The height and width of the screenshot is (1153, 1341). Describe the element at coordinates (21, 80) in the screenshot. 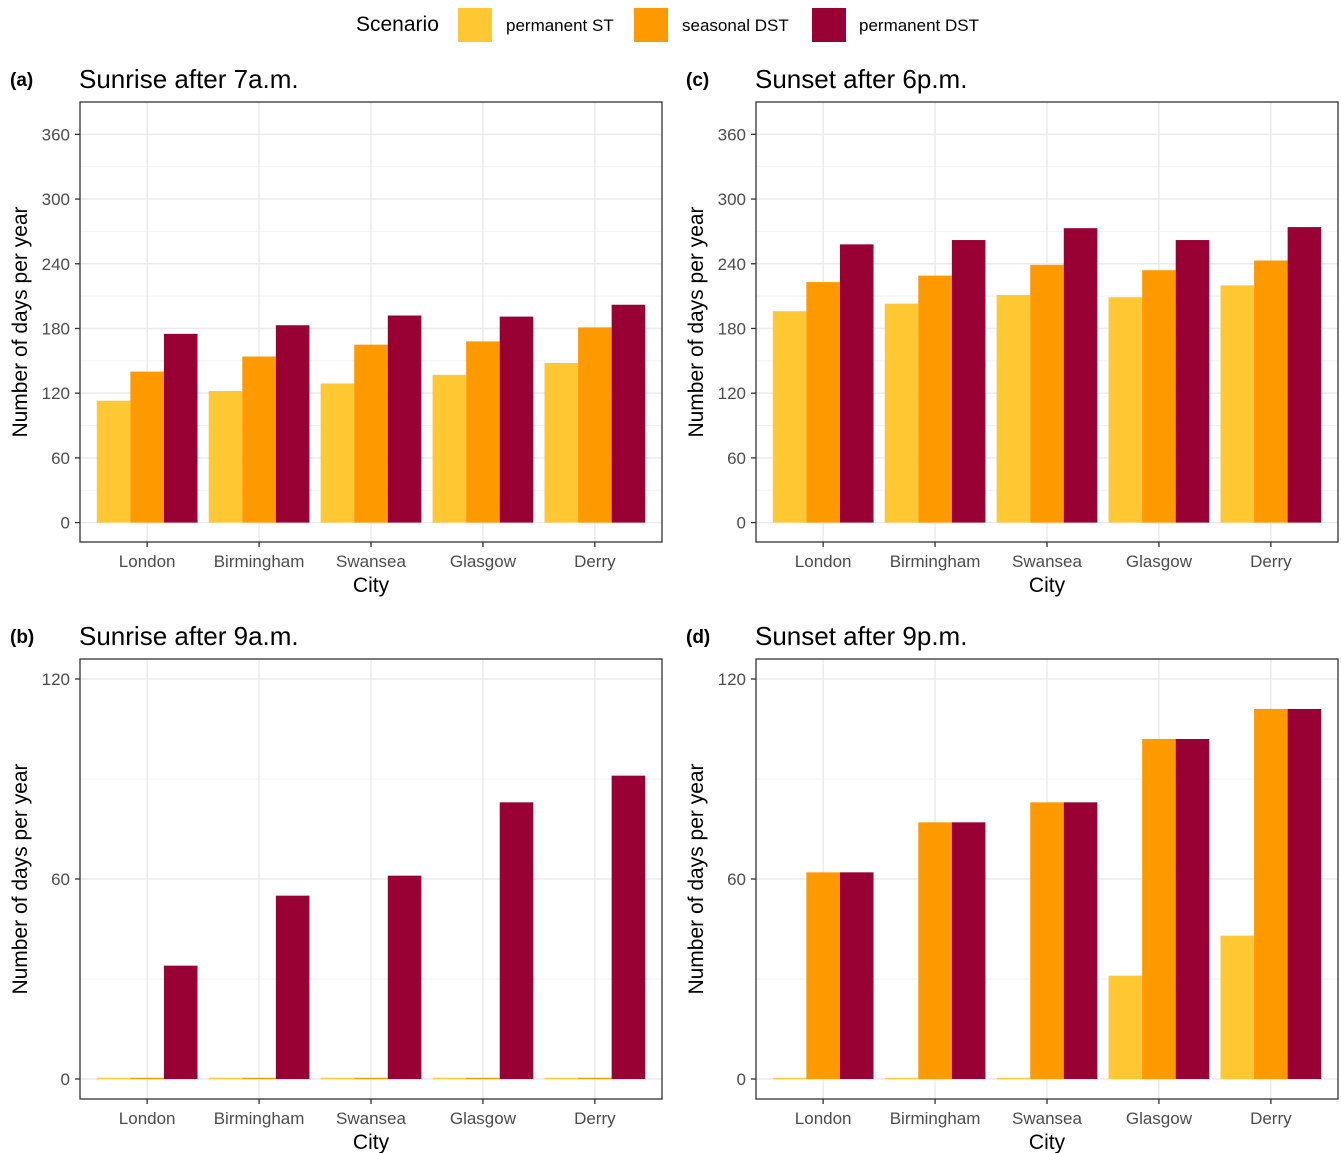

I see `panel-tag: (a)` at that location.